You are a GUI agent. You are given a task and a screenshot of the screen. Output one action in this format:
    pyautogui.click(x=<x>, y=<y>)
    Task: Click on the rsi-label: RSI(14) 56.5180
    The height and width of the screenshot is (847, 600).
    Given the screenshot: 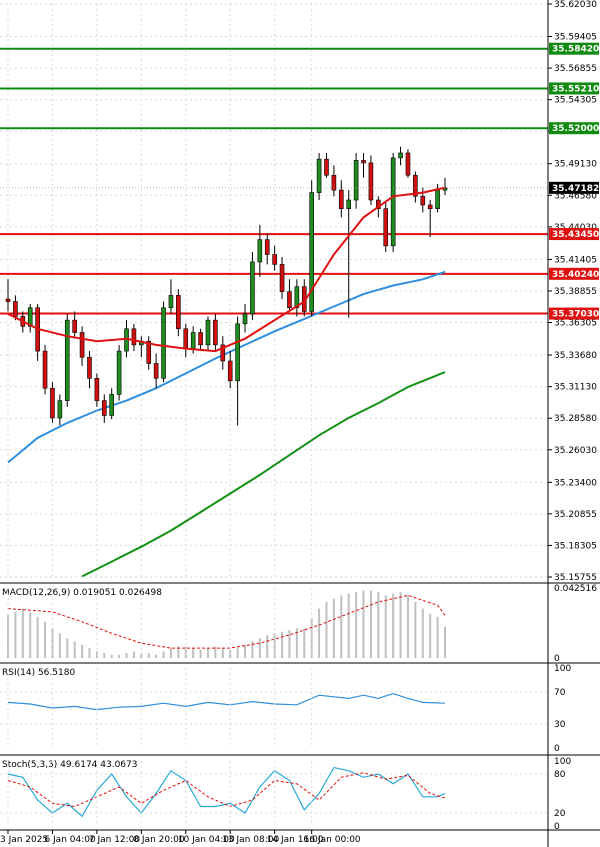 What is the action you would take?
    pyautogui.click(x=38, y=673)
    